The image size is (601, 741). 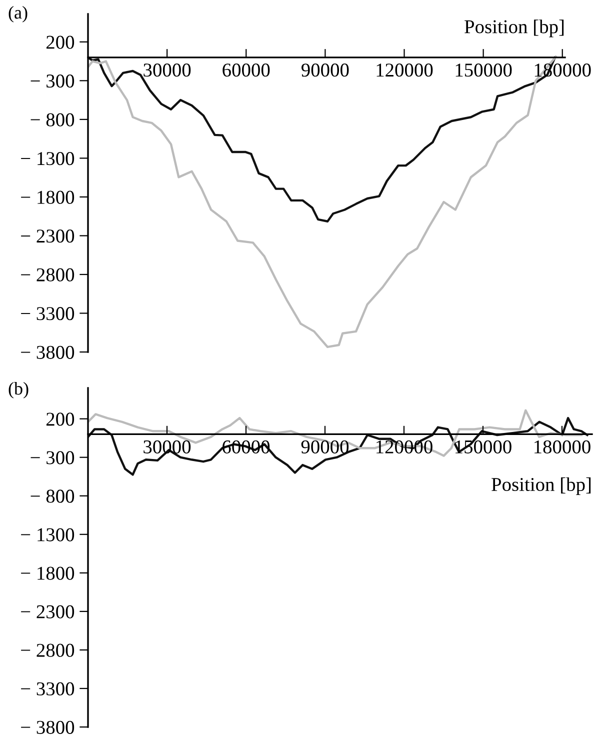 I want to click on x-tick-label: 180000, so click(x=562, y=447).